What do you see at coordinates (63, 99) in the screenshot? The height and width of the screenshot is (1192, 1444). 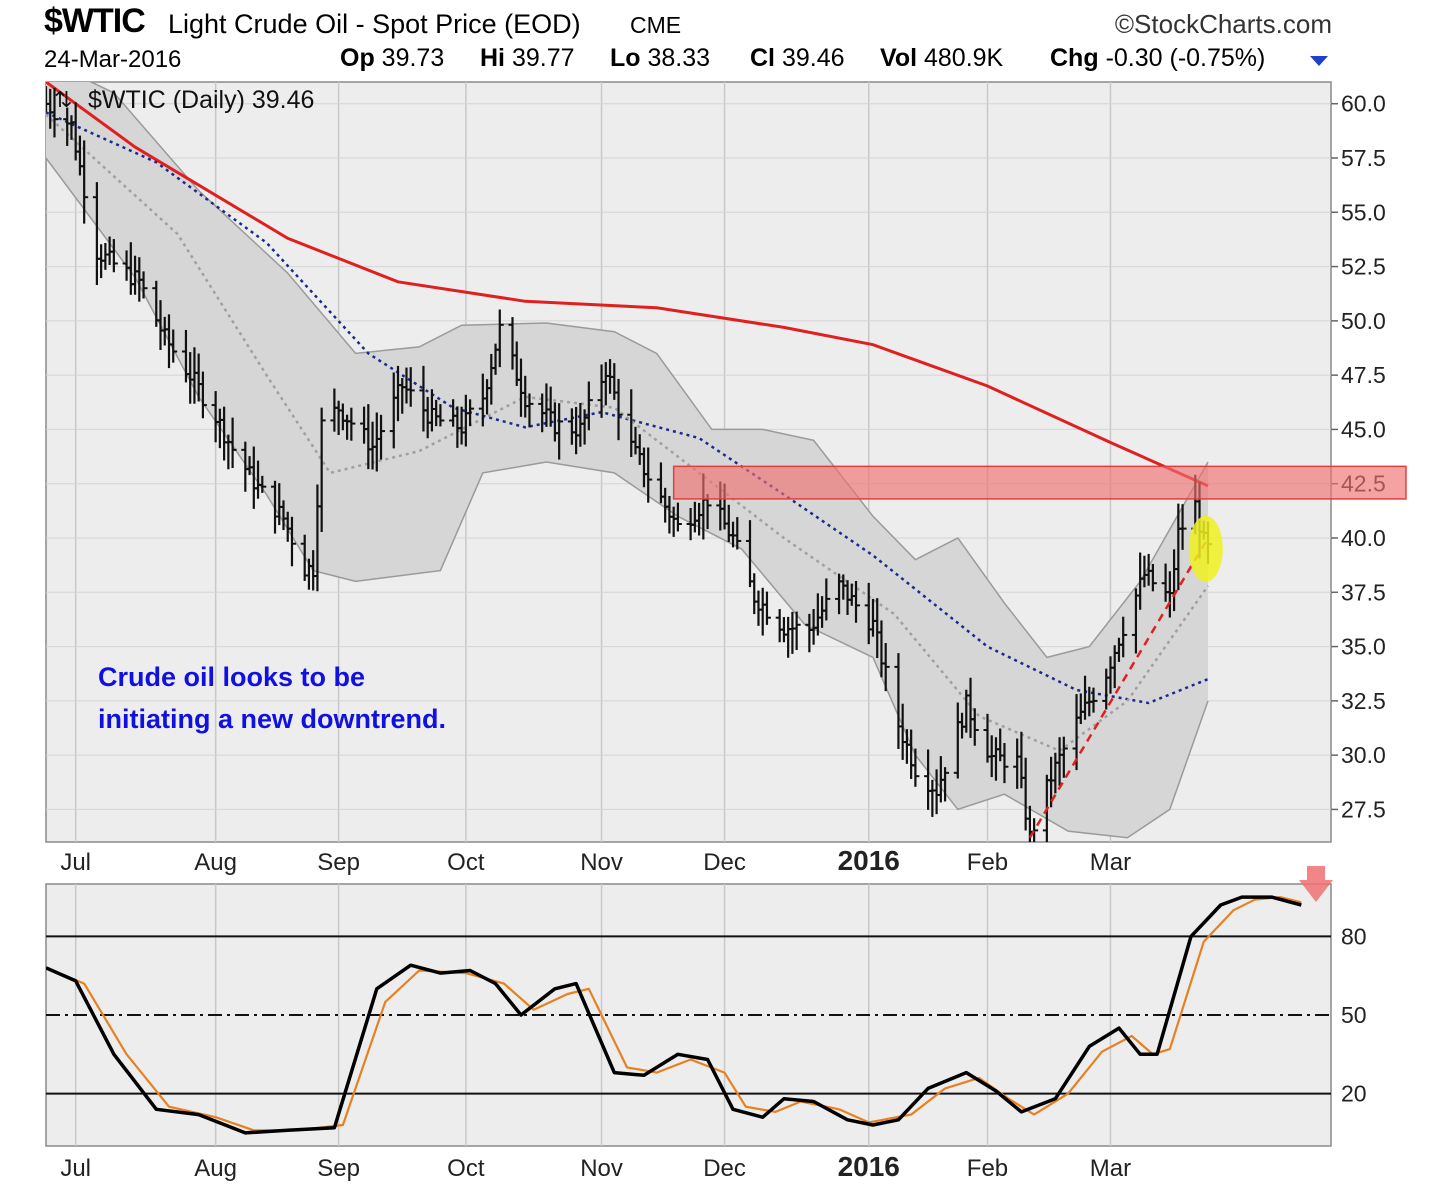 I see `up-down-arrows-icon: ⇅` at bounding box center [63, 99].